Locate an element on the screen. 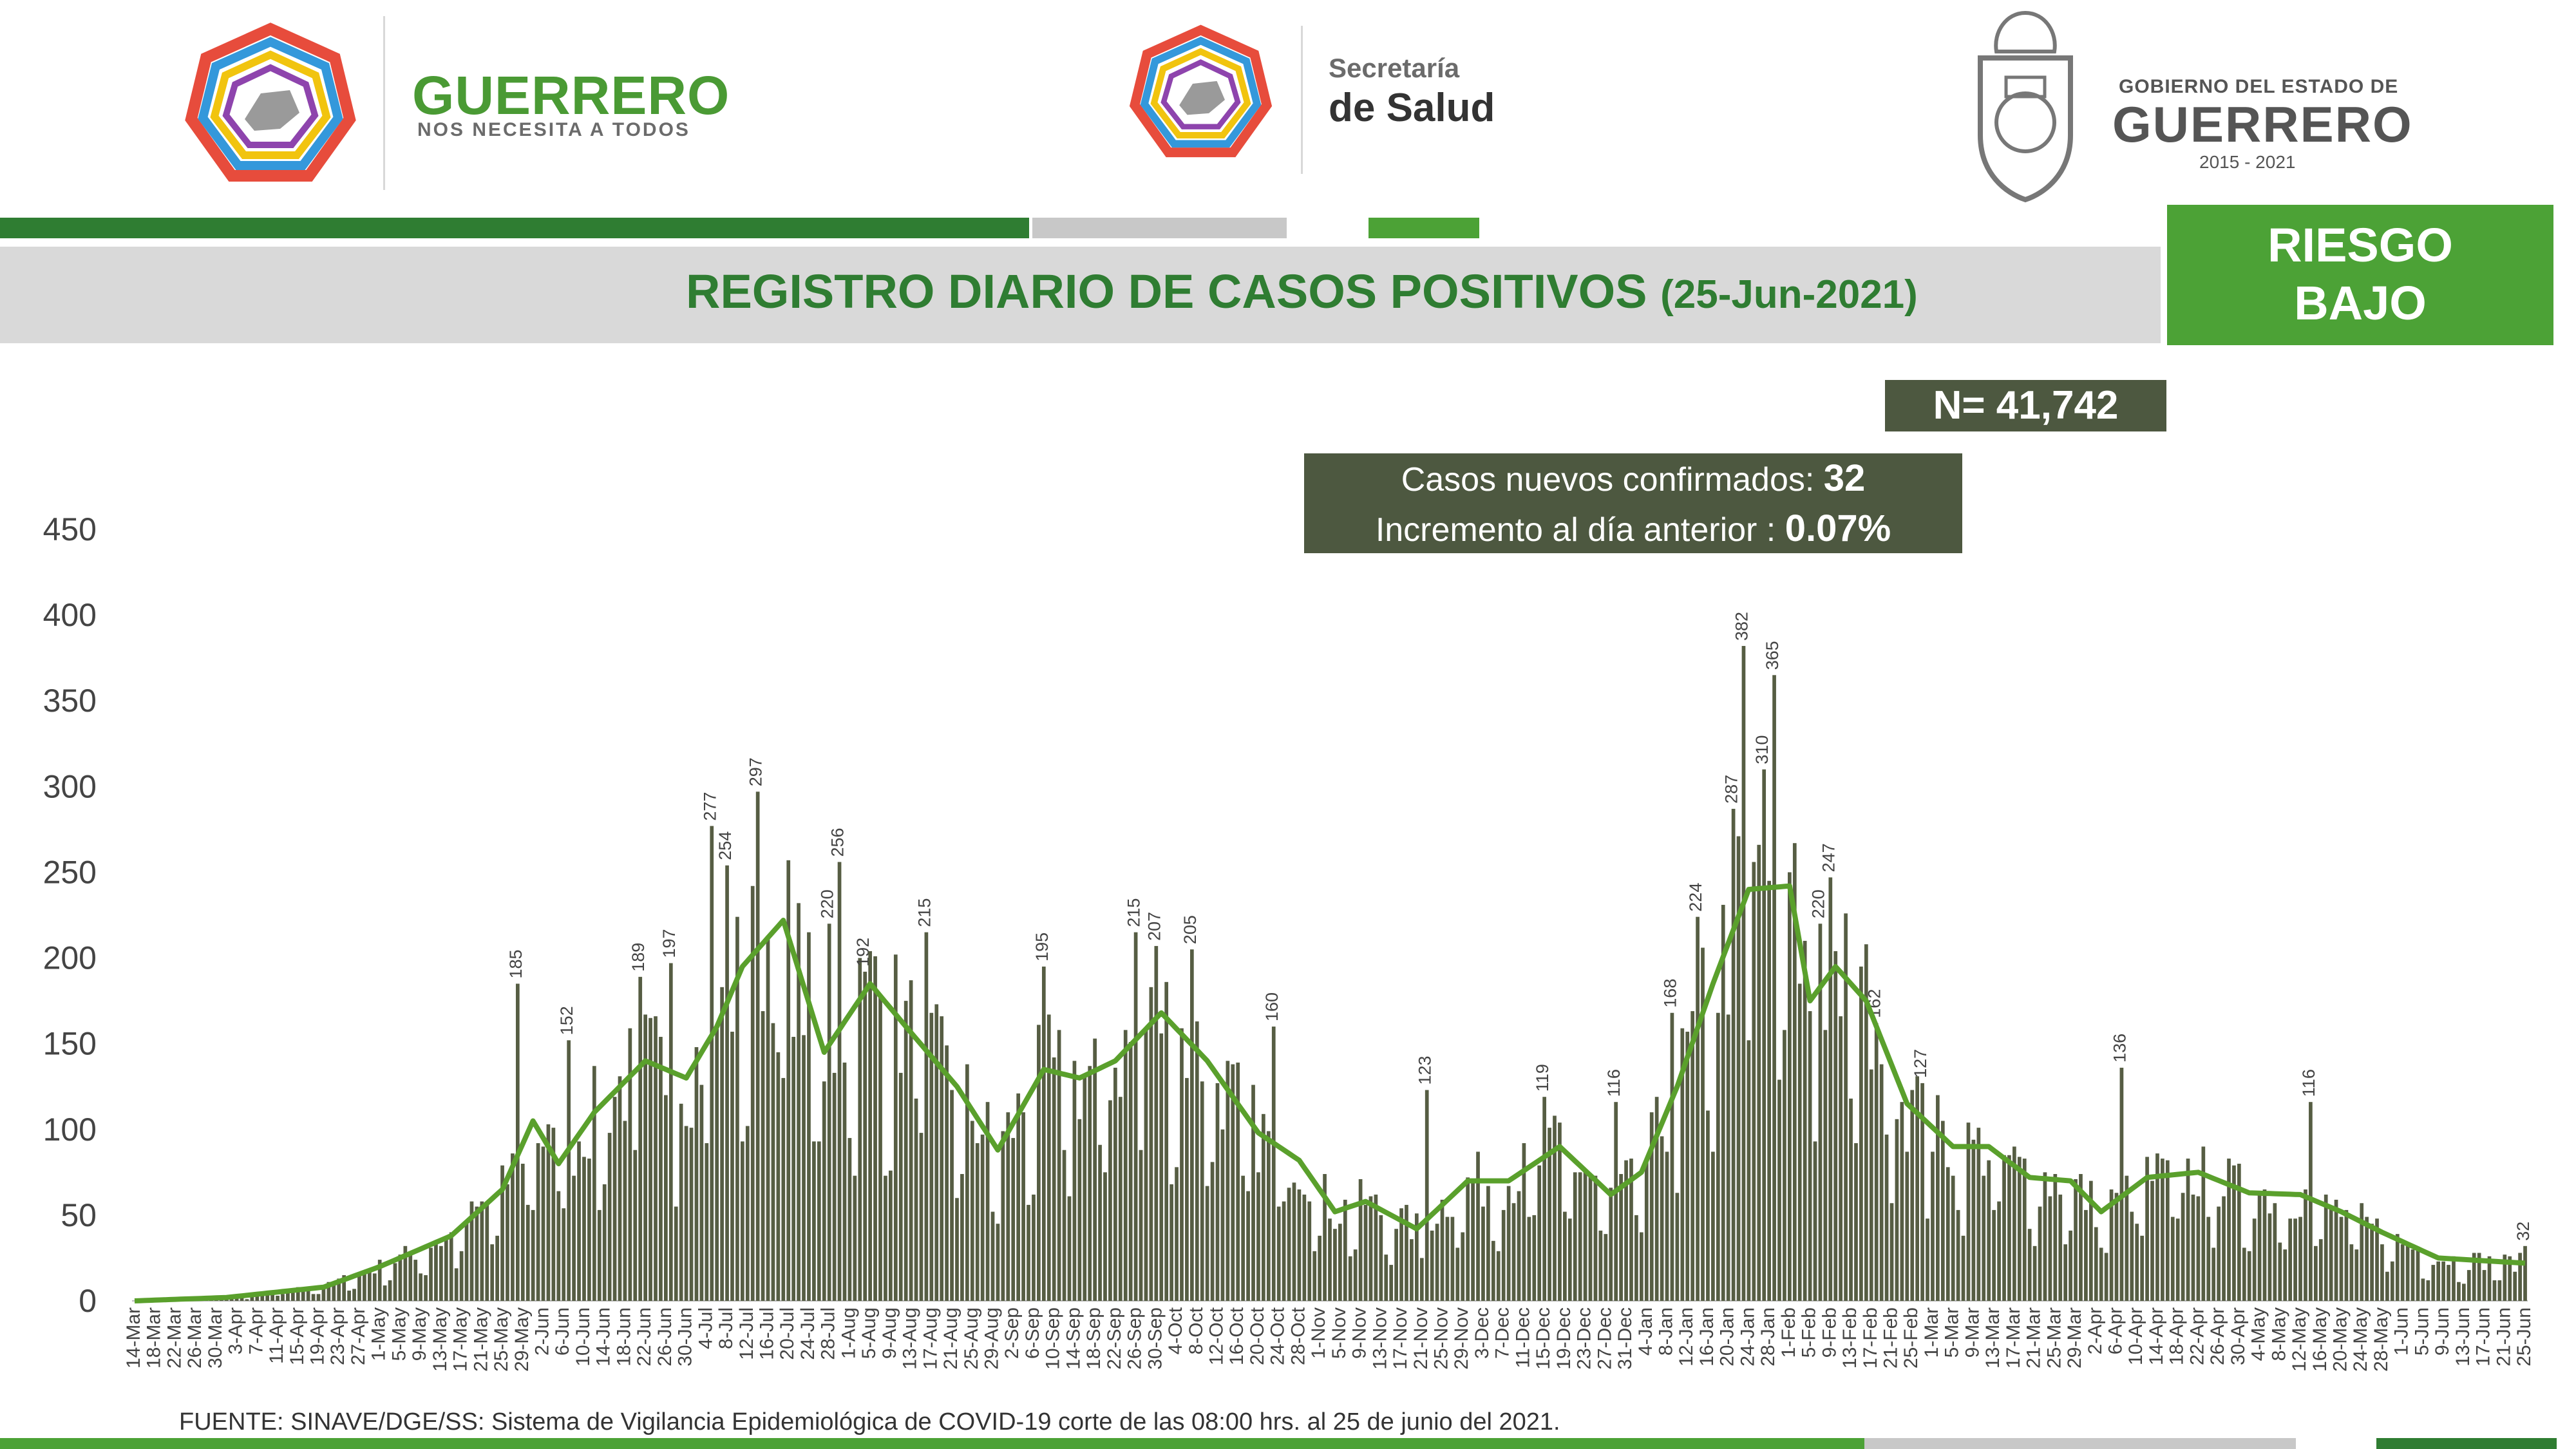 The height and width of the screenshot is (1449, 2576). x-tick-label: 22-Apr is located at coordinates (2197, 1336).